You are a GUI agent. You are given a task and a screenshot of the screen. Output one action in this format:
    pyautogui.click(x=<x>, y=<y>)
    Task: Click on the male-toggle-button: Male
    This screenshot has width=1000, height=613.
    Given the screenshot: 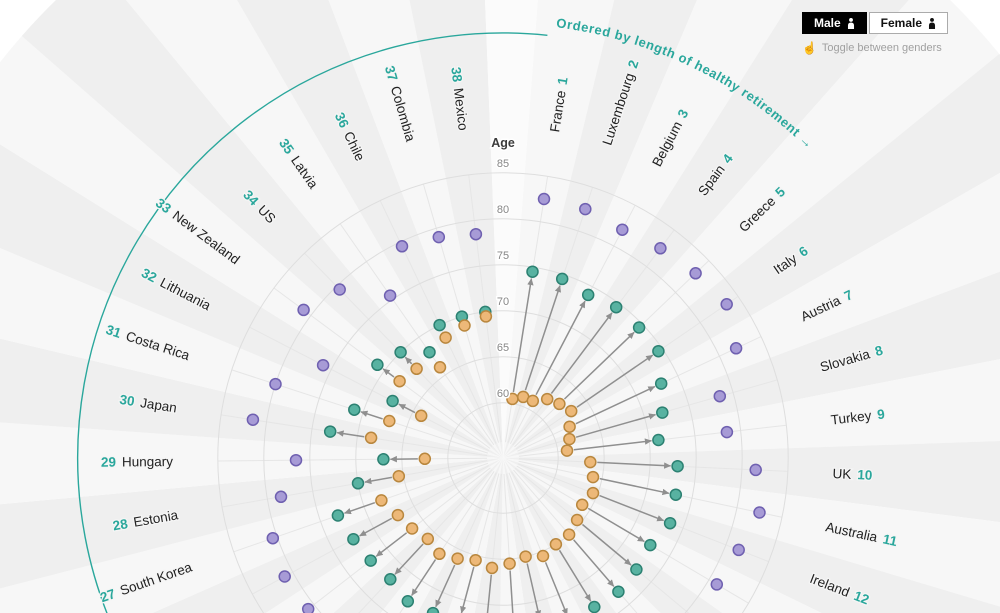 What is the action you would take?
    pyautogui.click(x=834, y=23)
    